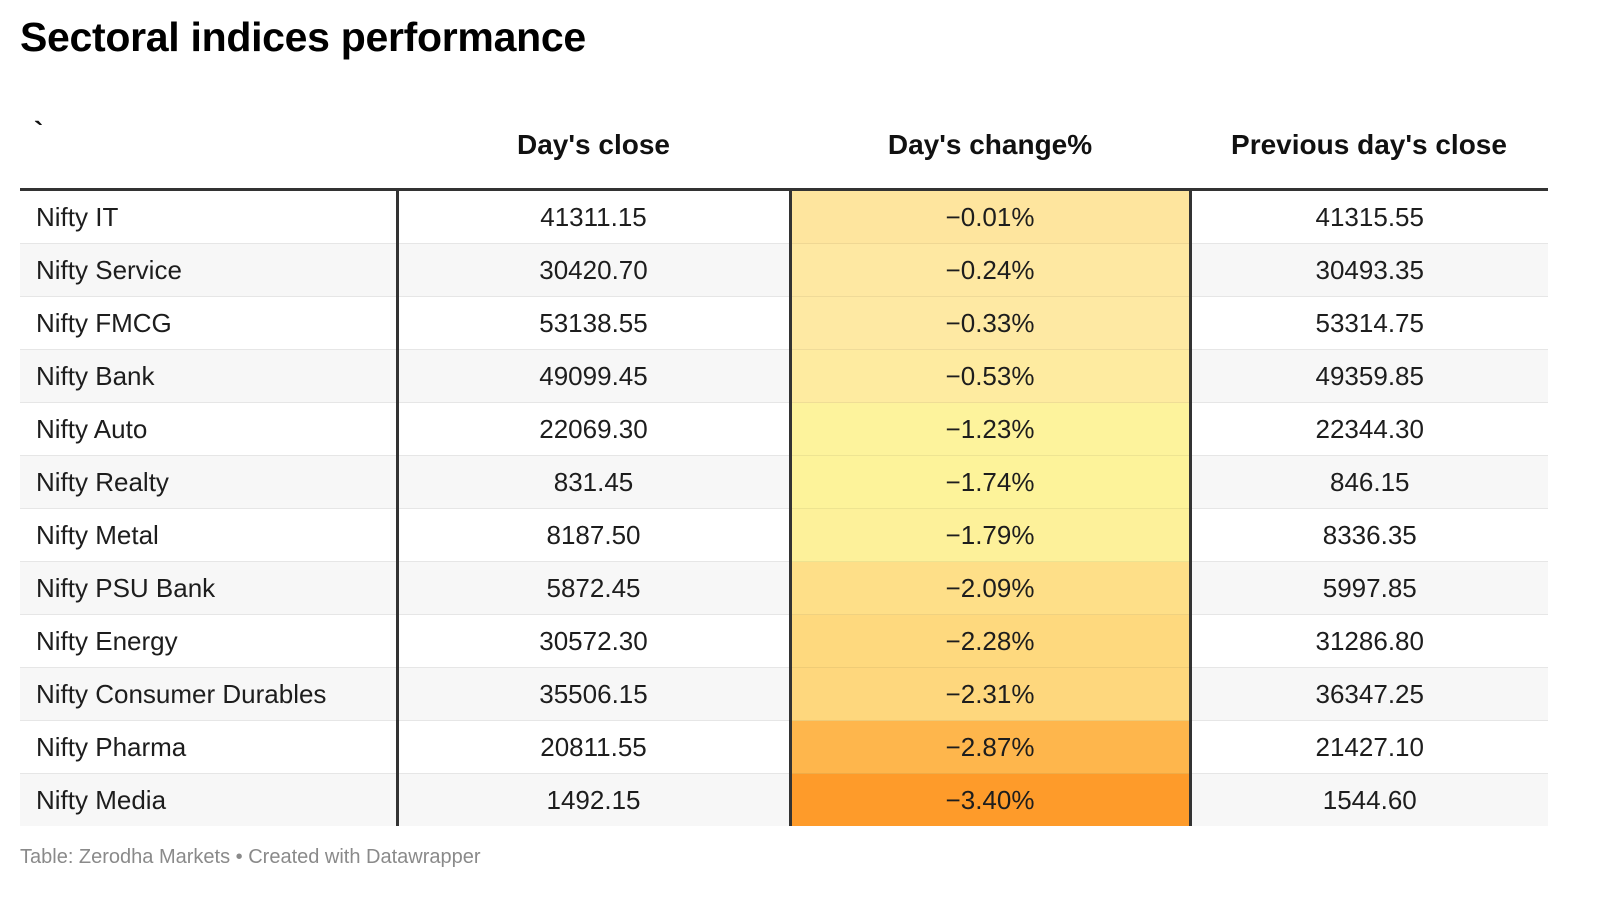 The width and height of the screenshot is (1608, 914). Describe the element at coordinates (991, 376) in the screenshot. I see `days-change-cell: −0.53%` at that location.